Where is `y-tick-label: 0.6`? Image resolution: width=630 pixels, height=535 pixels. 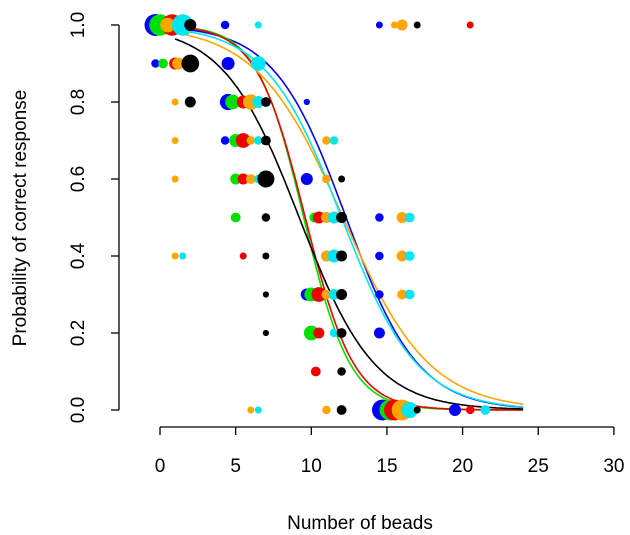
y-tick-label: 0.6 is located at coordinates (78, 179).